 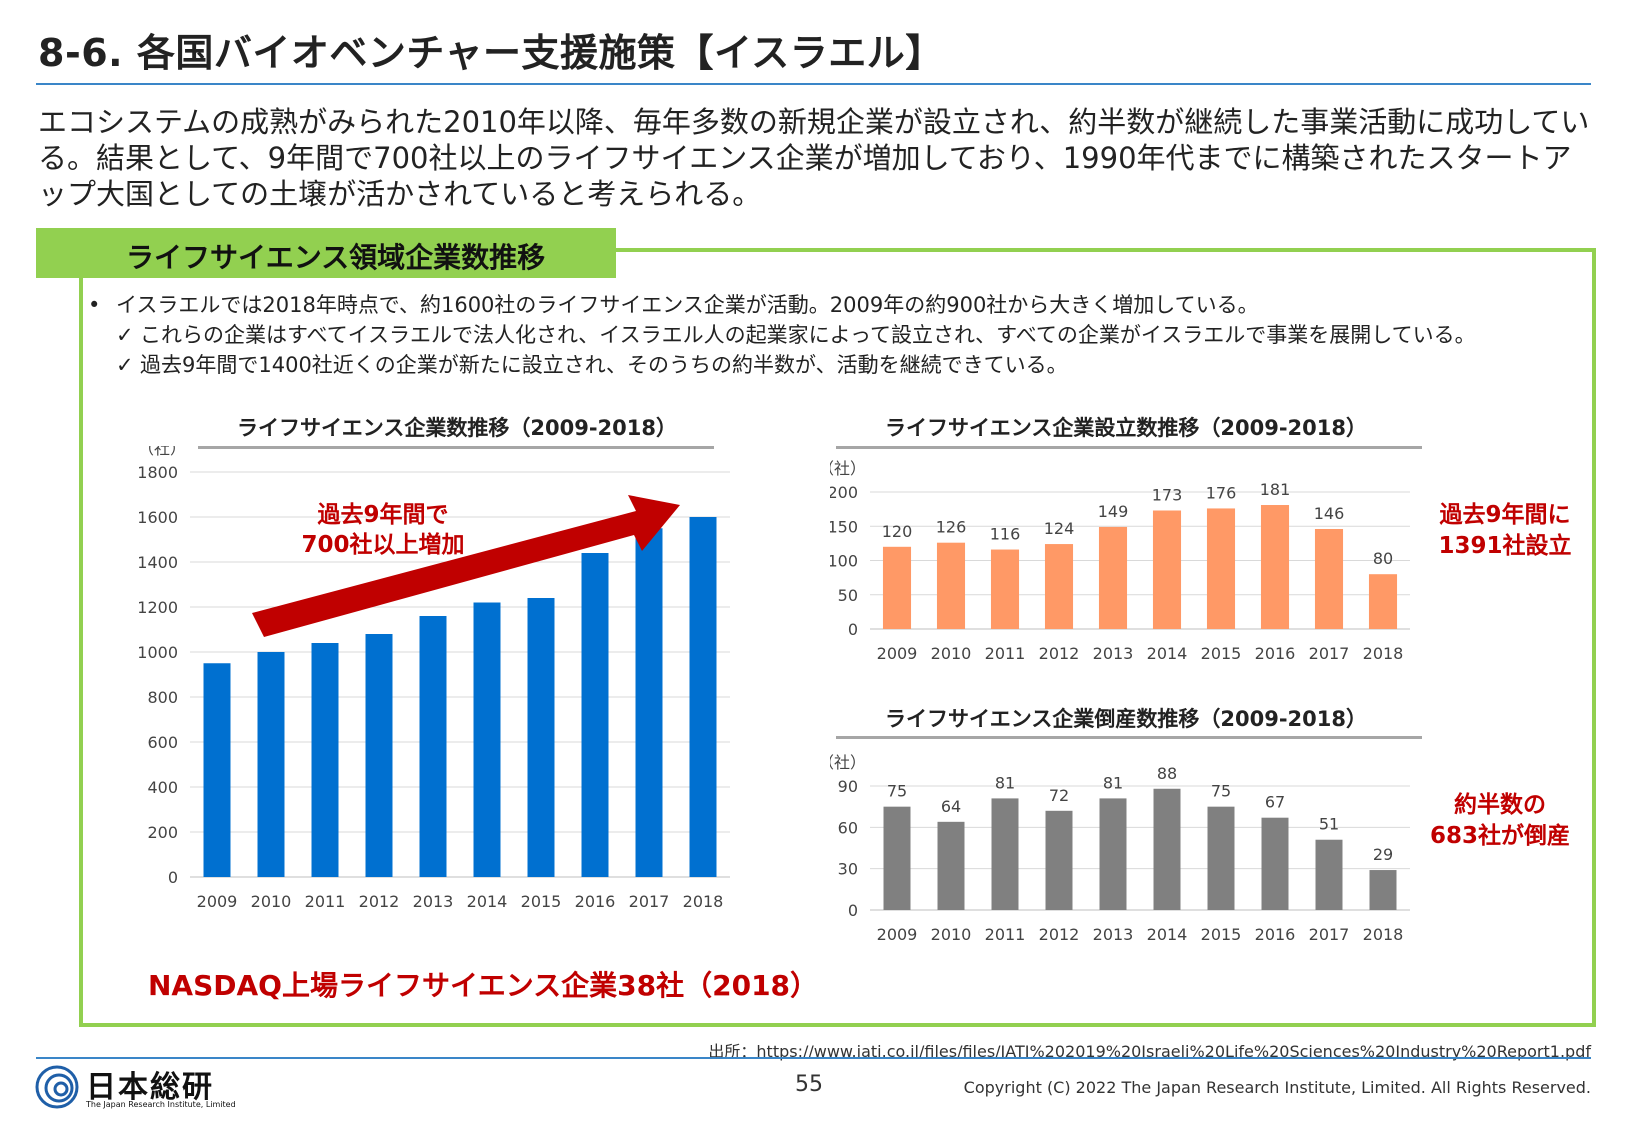 I want to click on check-icon: ✓, so click(x=125, y=335).